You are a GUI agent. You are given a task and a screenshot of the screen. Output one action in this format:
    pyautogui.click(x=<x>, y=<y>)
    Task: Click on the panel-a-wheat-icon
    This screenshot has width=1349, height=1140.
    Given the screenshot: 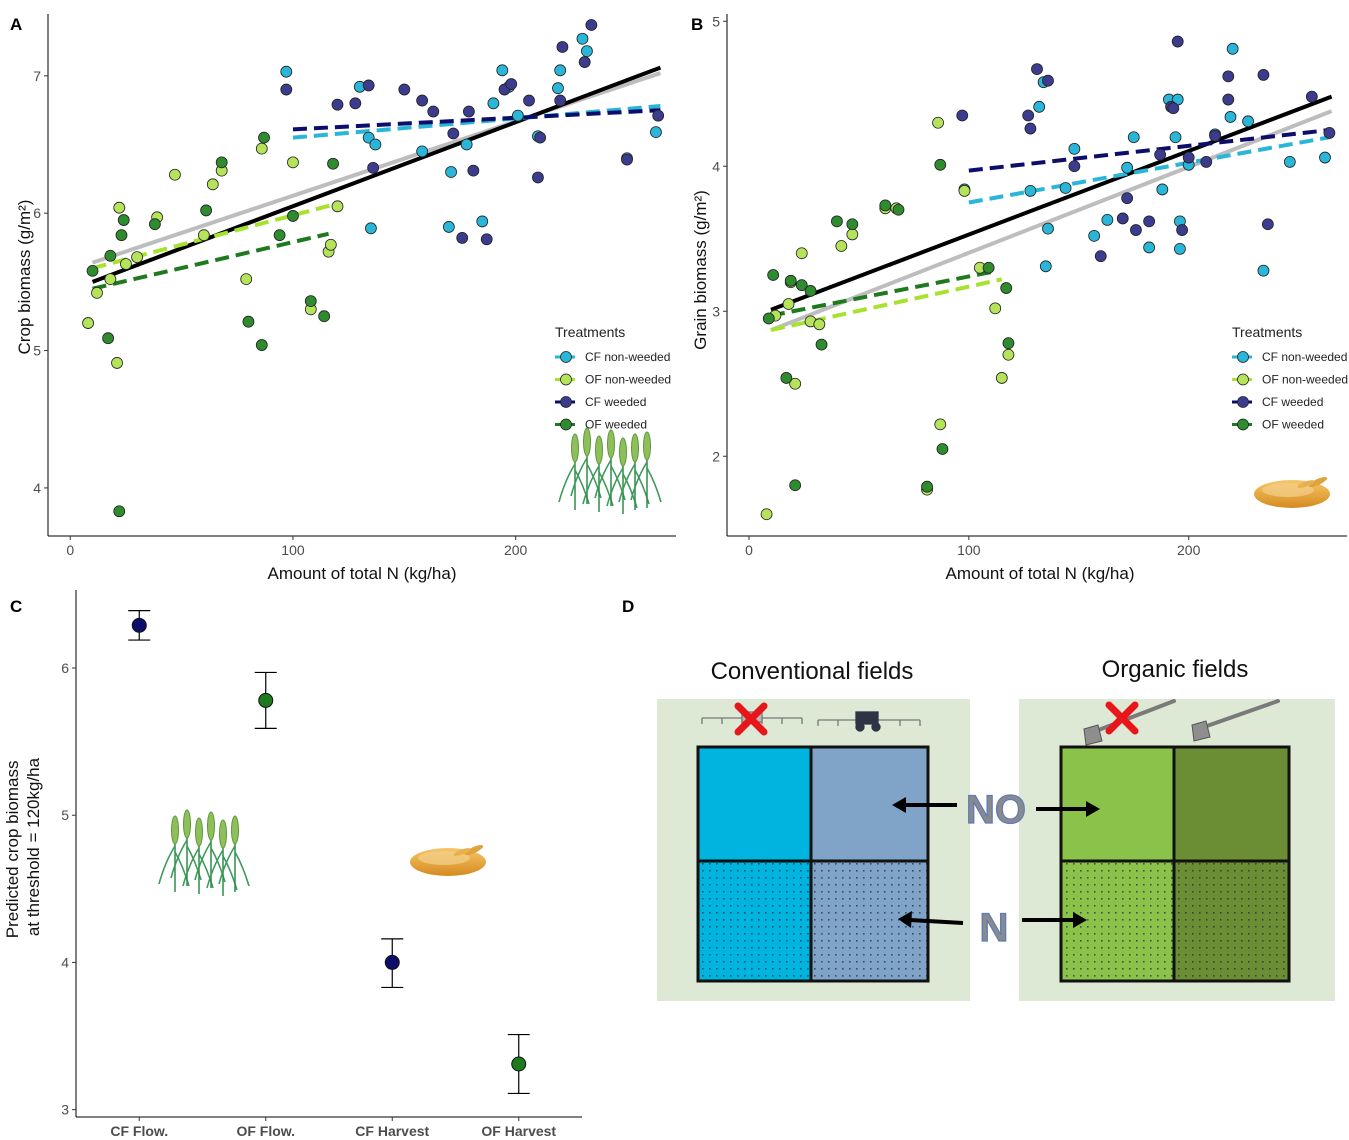 What is the action you would take?
    pyautogui.click(x=610, y=471)
    